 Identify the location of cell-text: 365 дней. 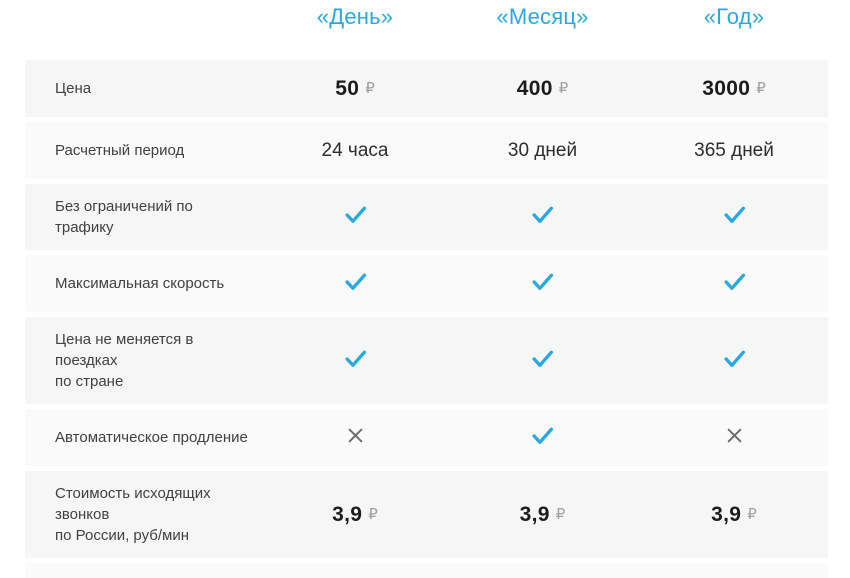
(734, 150).